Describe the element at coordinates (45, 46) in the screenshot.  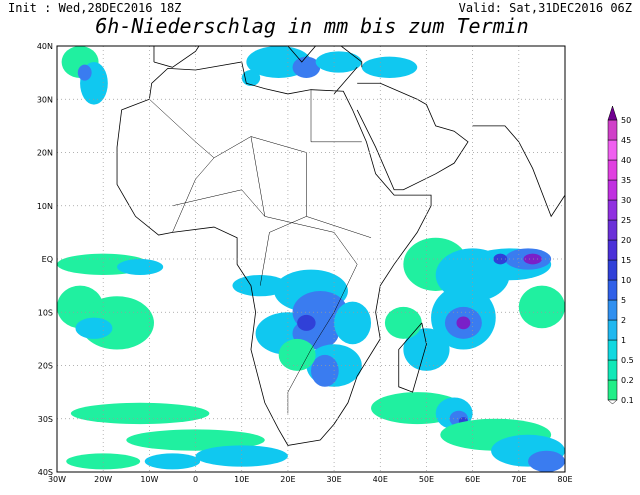
I see `lat-label: 40N` at that location.